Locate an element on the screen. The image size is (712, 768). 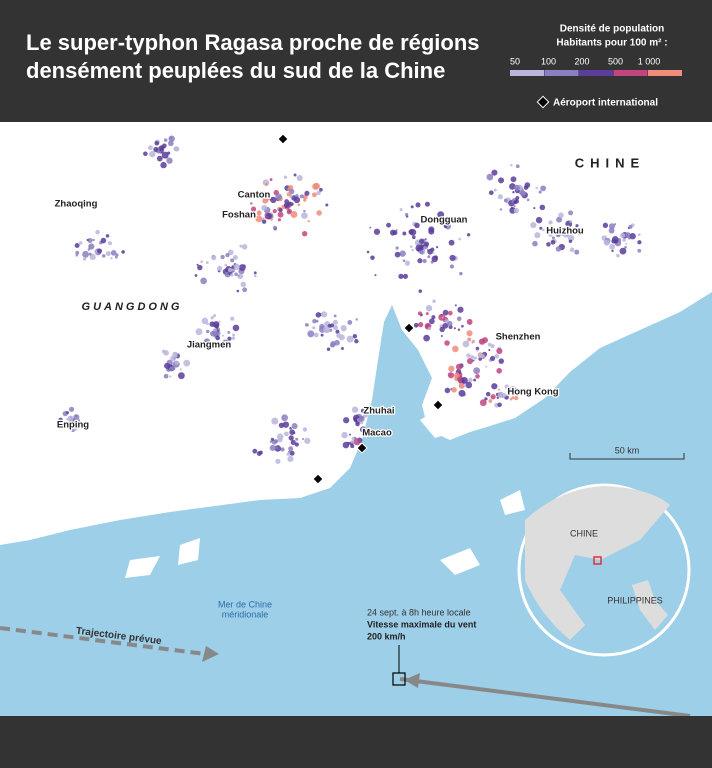
place-label: Jiangmen is located at coordinates (209, 345).